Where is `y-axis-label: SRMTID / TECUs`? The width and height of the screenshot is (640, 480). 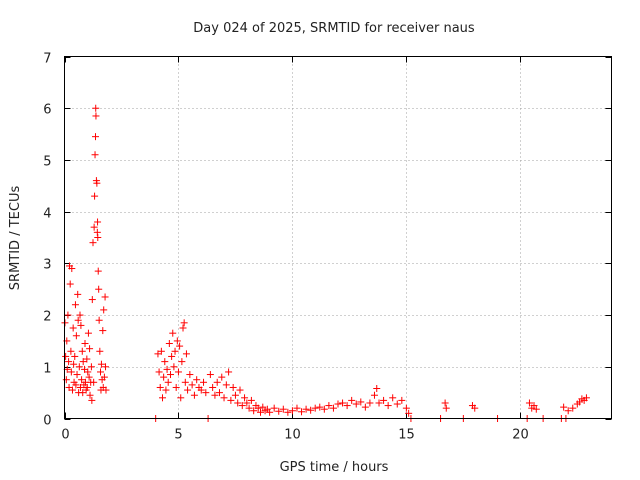
y-axis-label: SRMTID / TECUs is located at coordinates (15, 238).